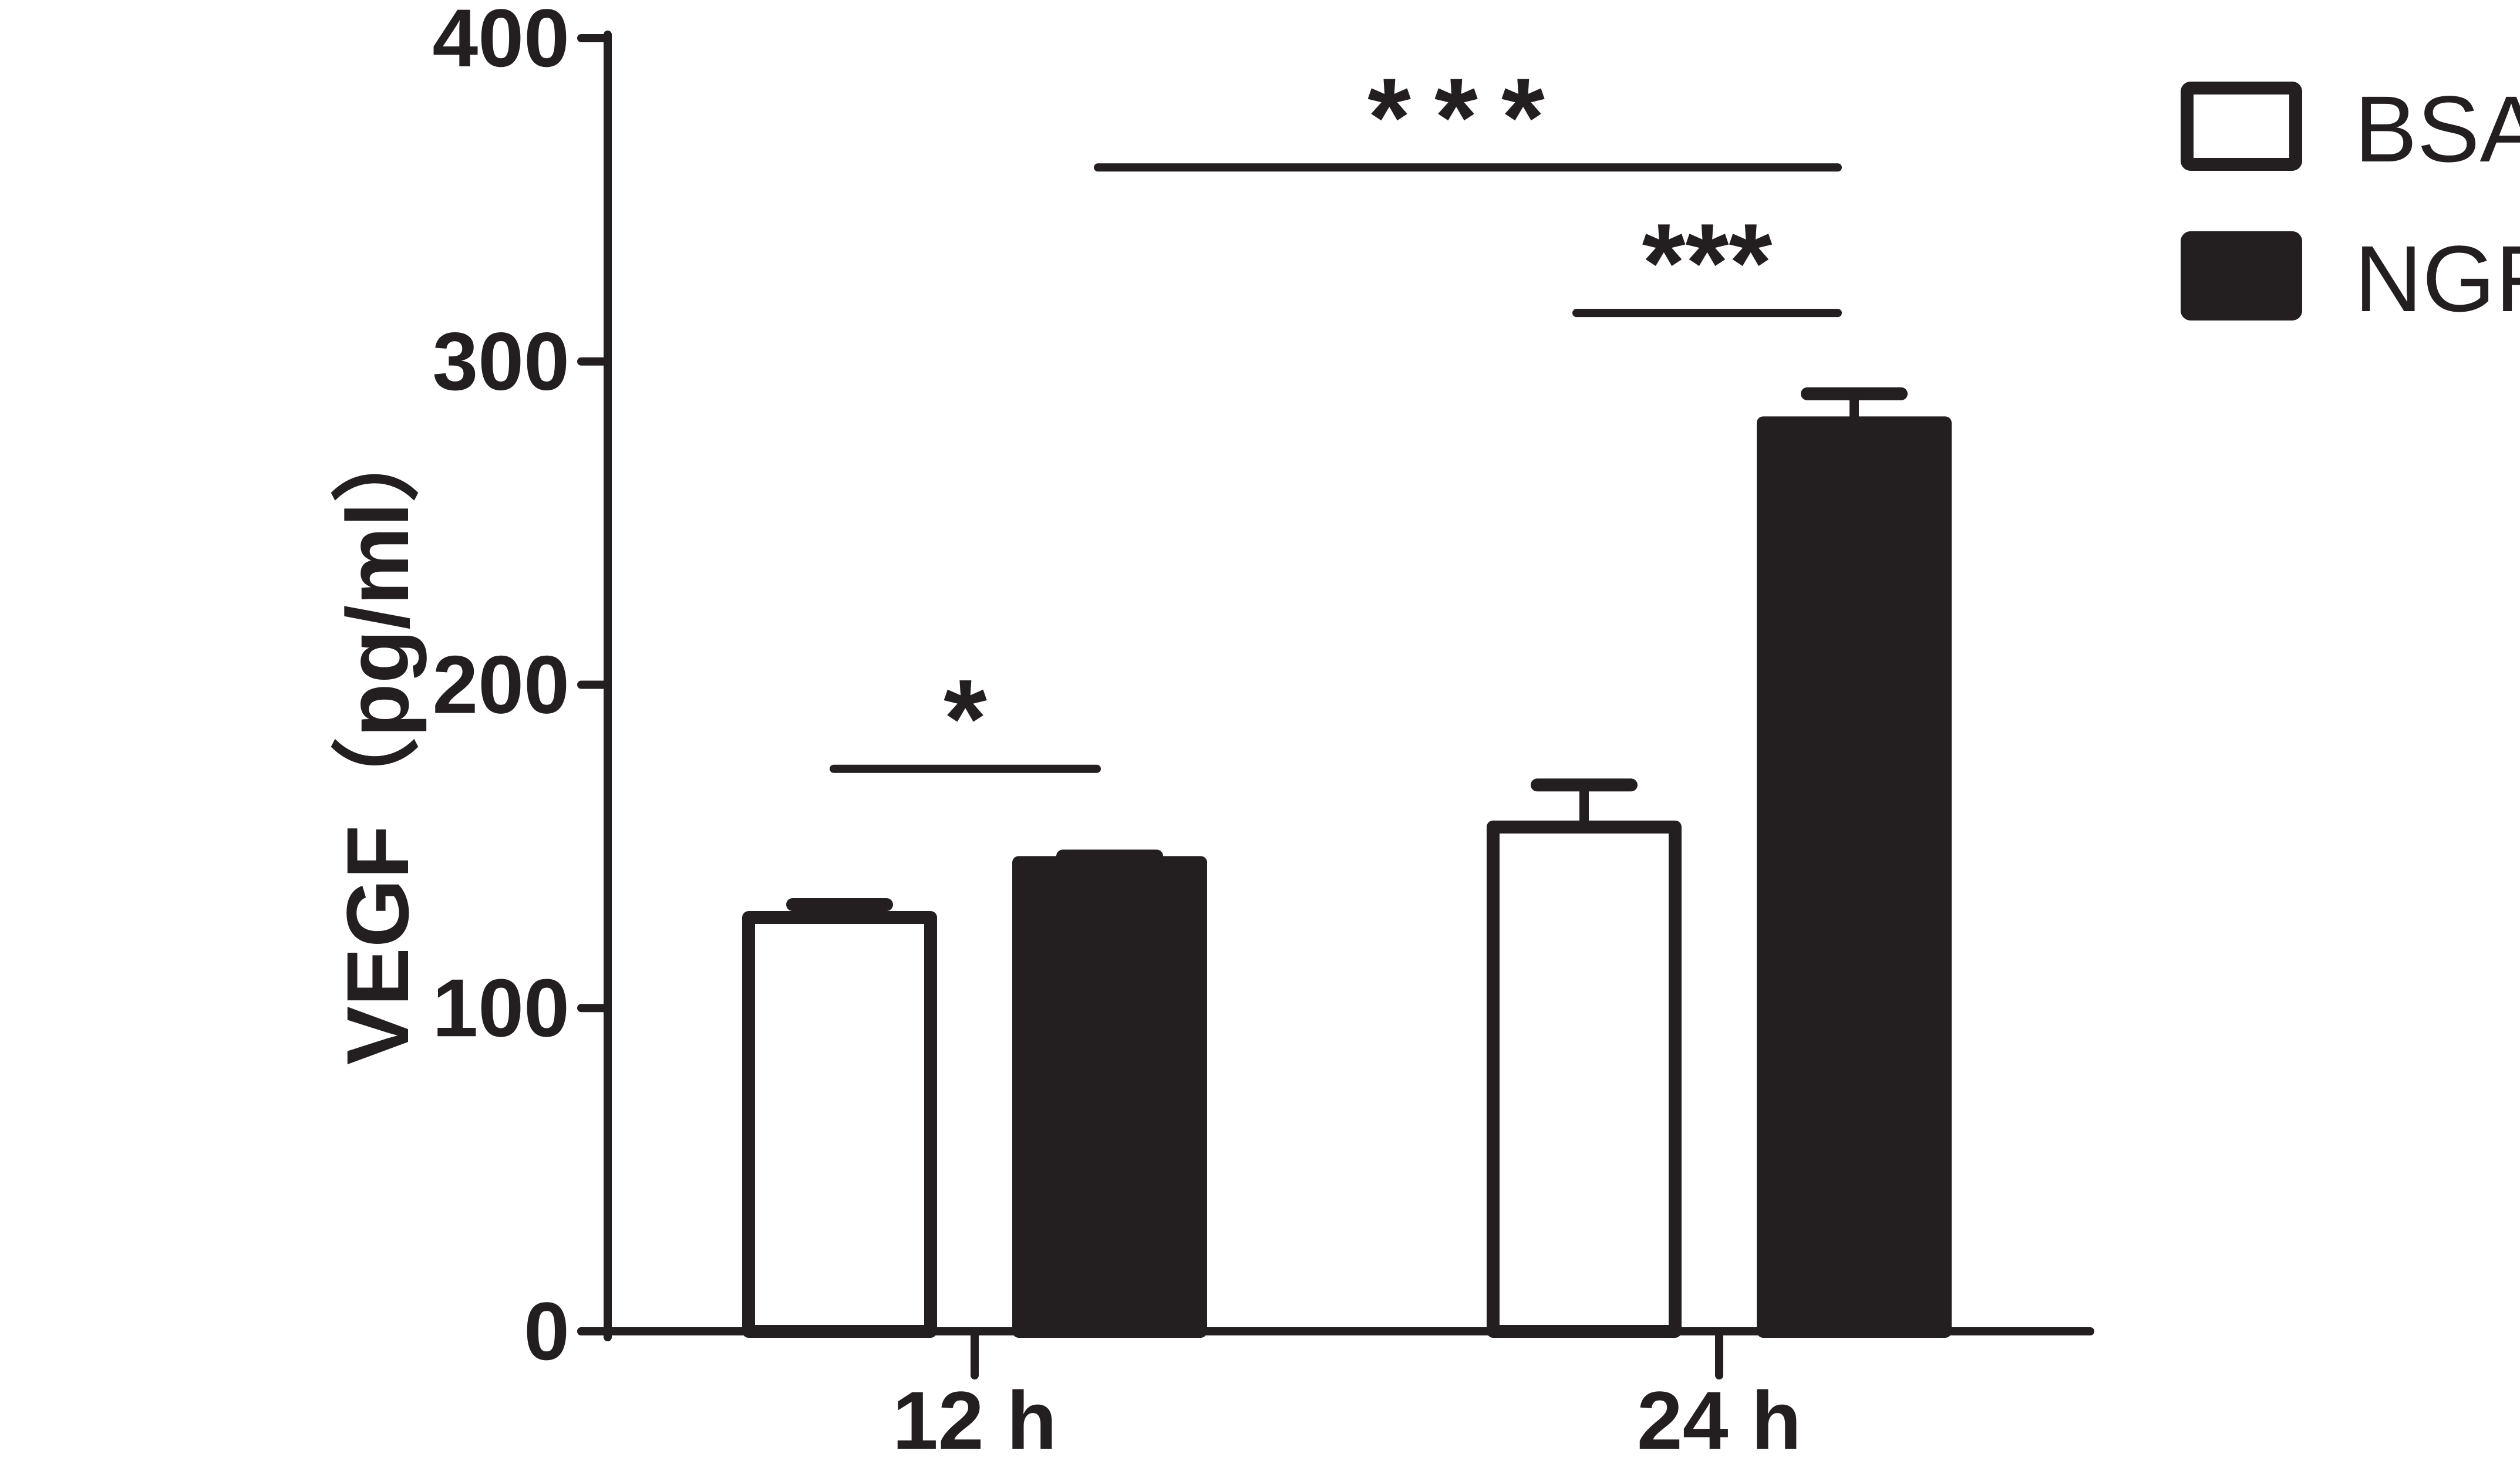 The height and width of the screenshot is (1464, 2520). I want to click on x-tick-label: 12 h, so click(974, 1419).